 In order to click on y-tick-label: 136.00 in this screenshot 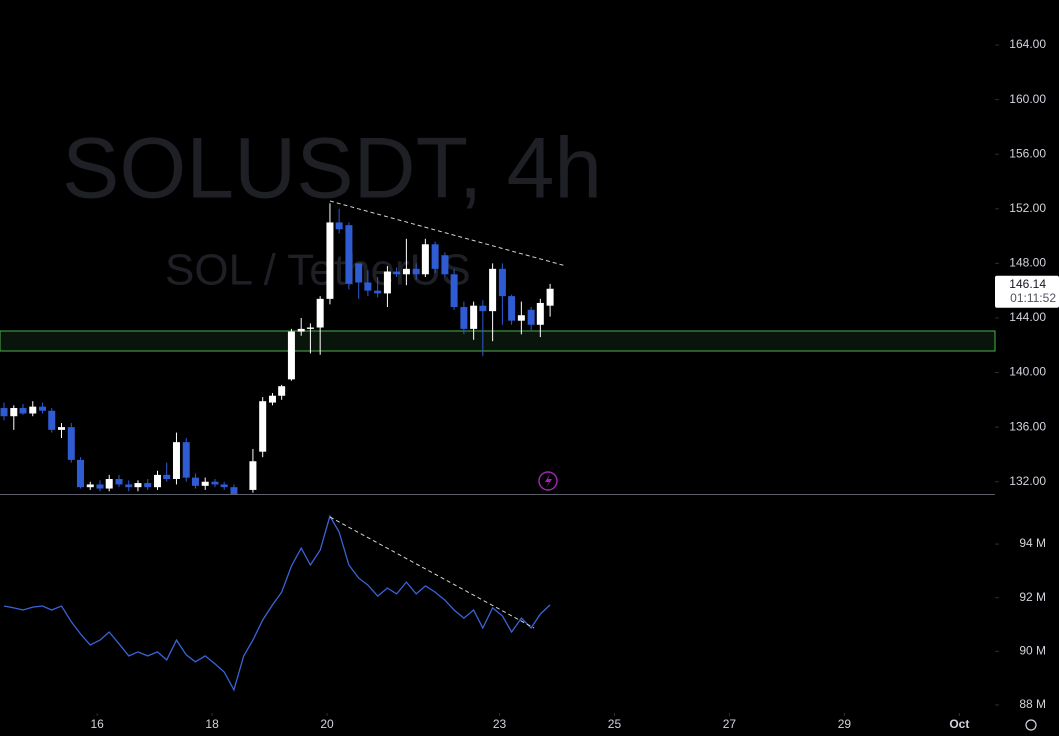, I will do `click(1027, 426)`.